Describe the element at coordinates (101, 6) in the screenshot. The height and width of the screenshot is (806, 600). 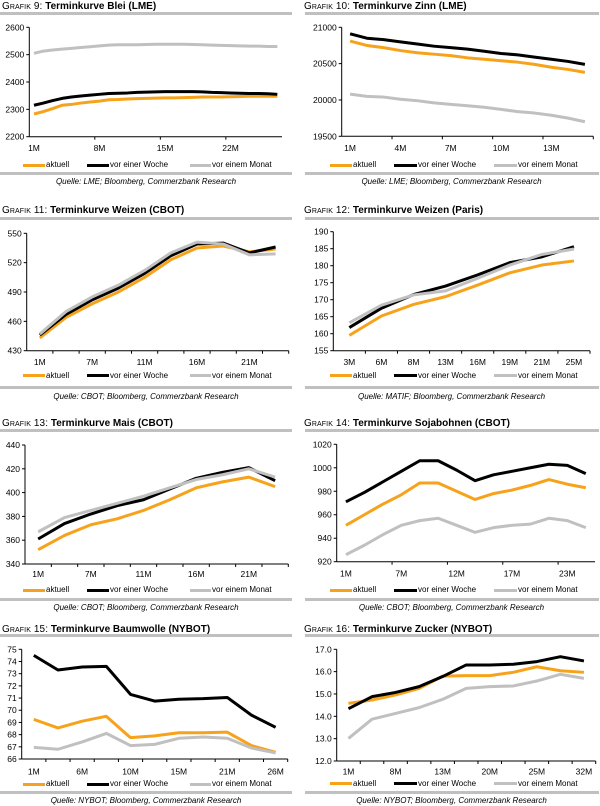
I see `chart-title-text: Terminkurve Blei (LME)` at that location.